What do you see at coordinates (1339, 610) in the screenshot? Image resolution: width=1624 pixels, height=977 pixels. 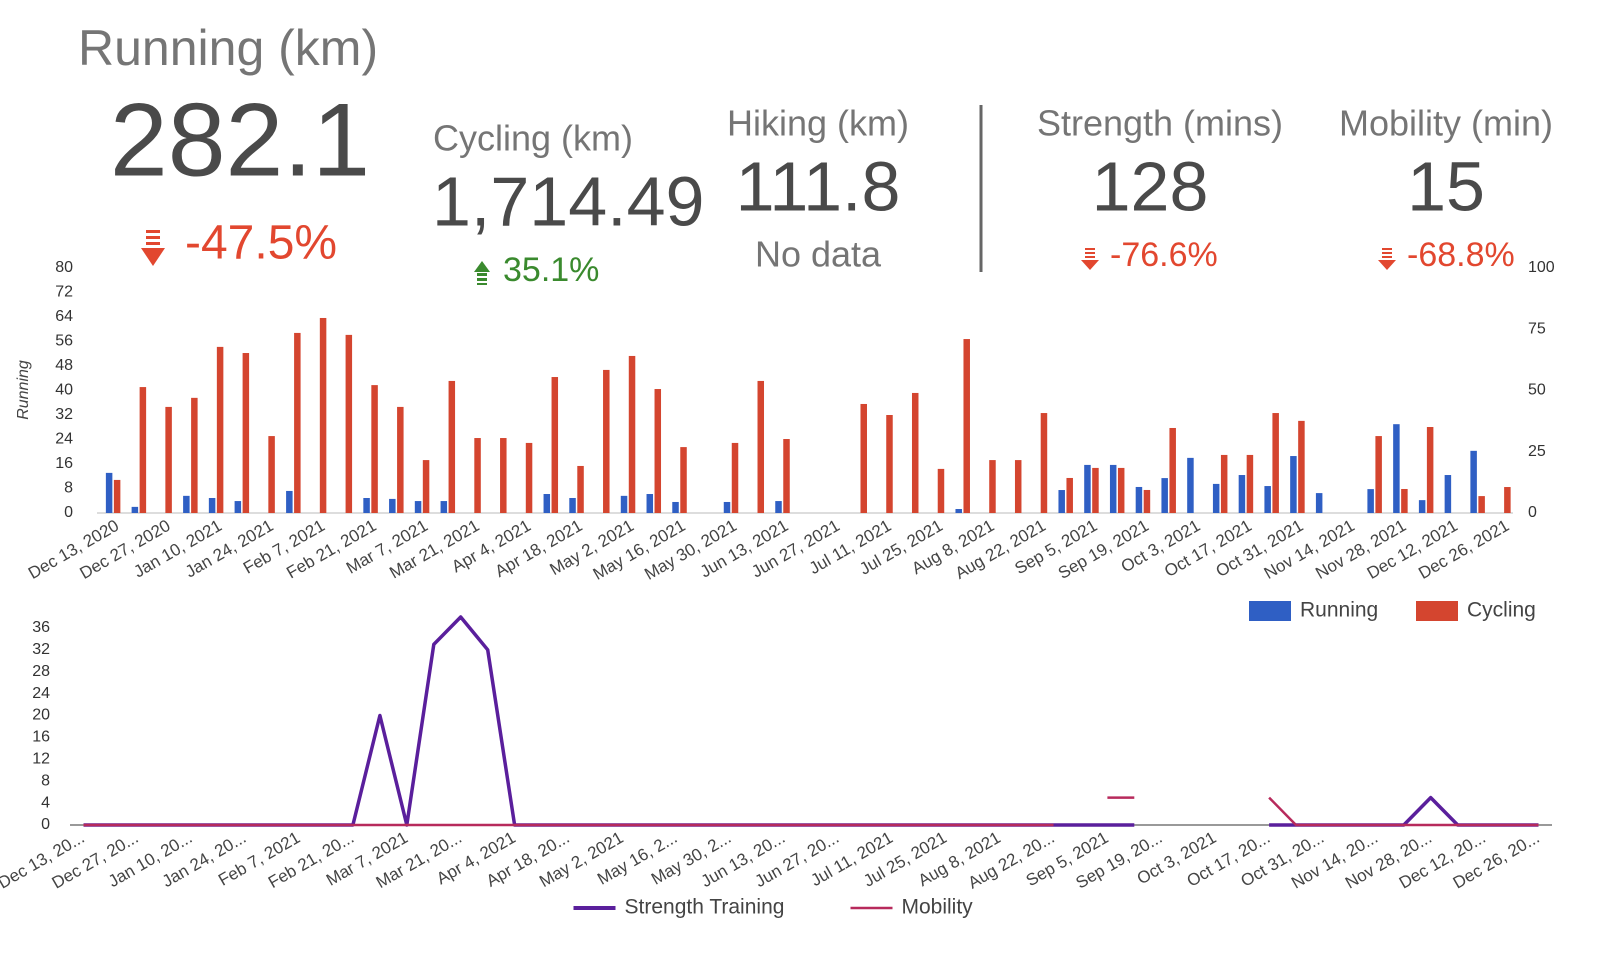 I see `legend-label: Running` at bounding box center [1339, 610].